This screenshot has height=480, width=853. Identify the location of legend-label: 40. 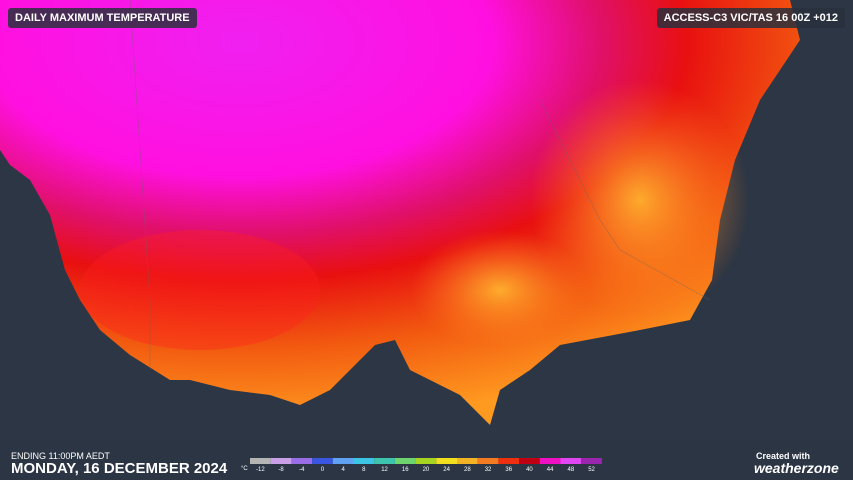
(529, 470).